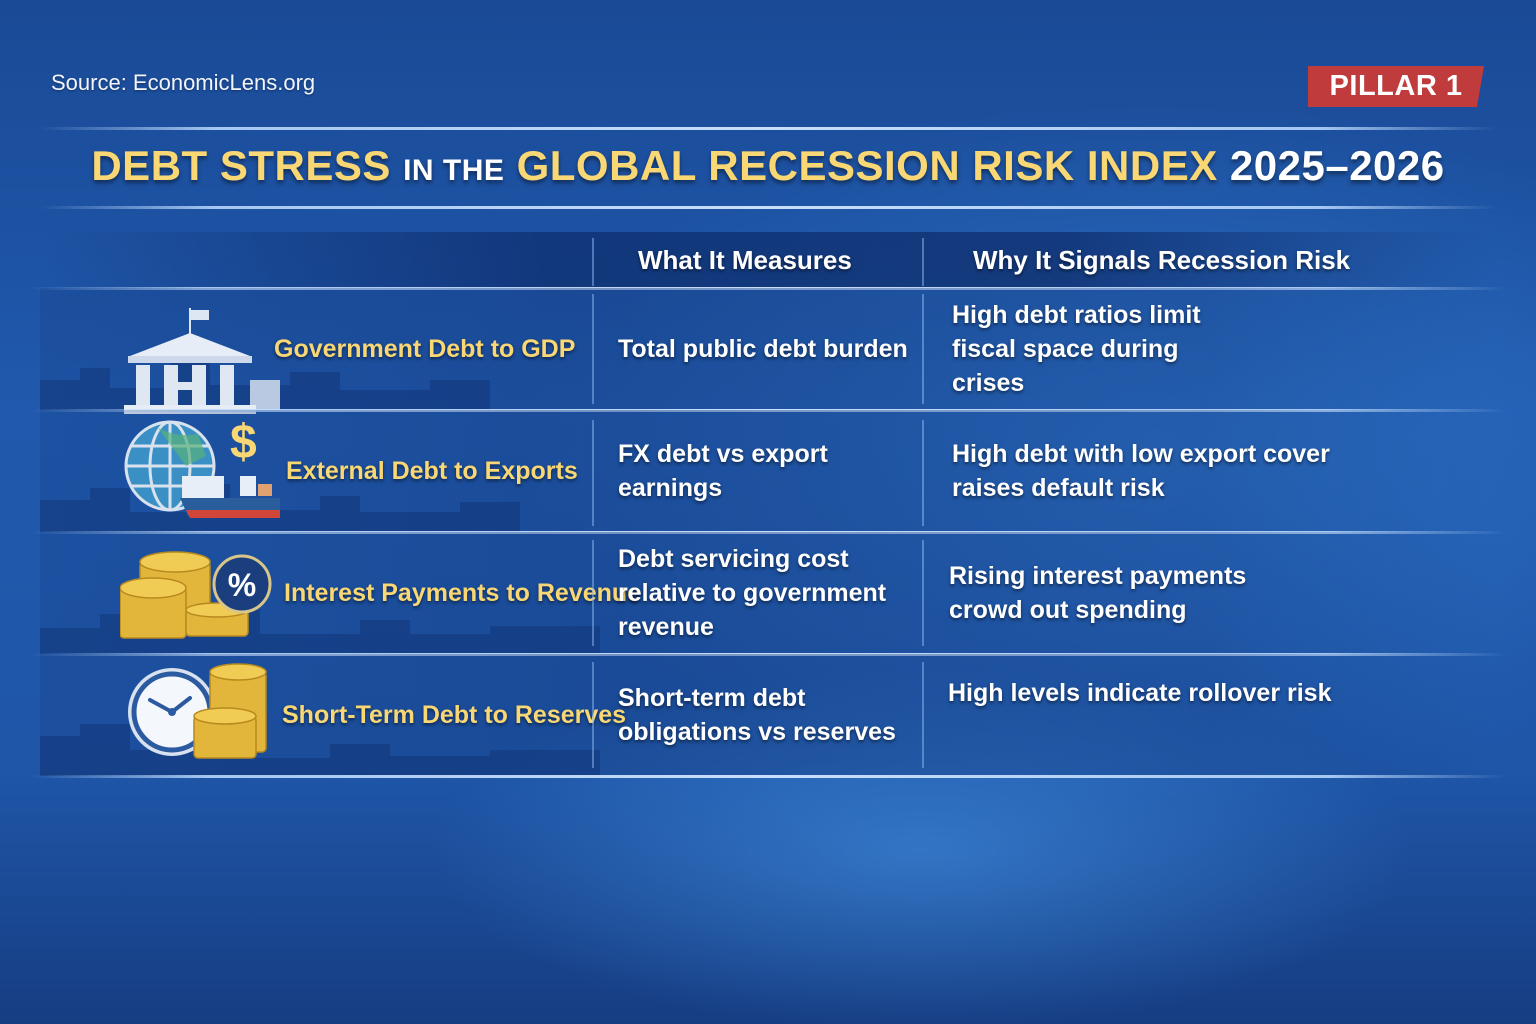  Describe the element at coordinates (432, 470) in the screenshot. I see `metric-label: External Debt to Exports` at that location.